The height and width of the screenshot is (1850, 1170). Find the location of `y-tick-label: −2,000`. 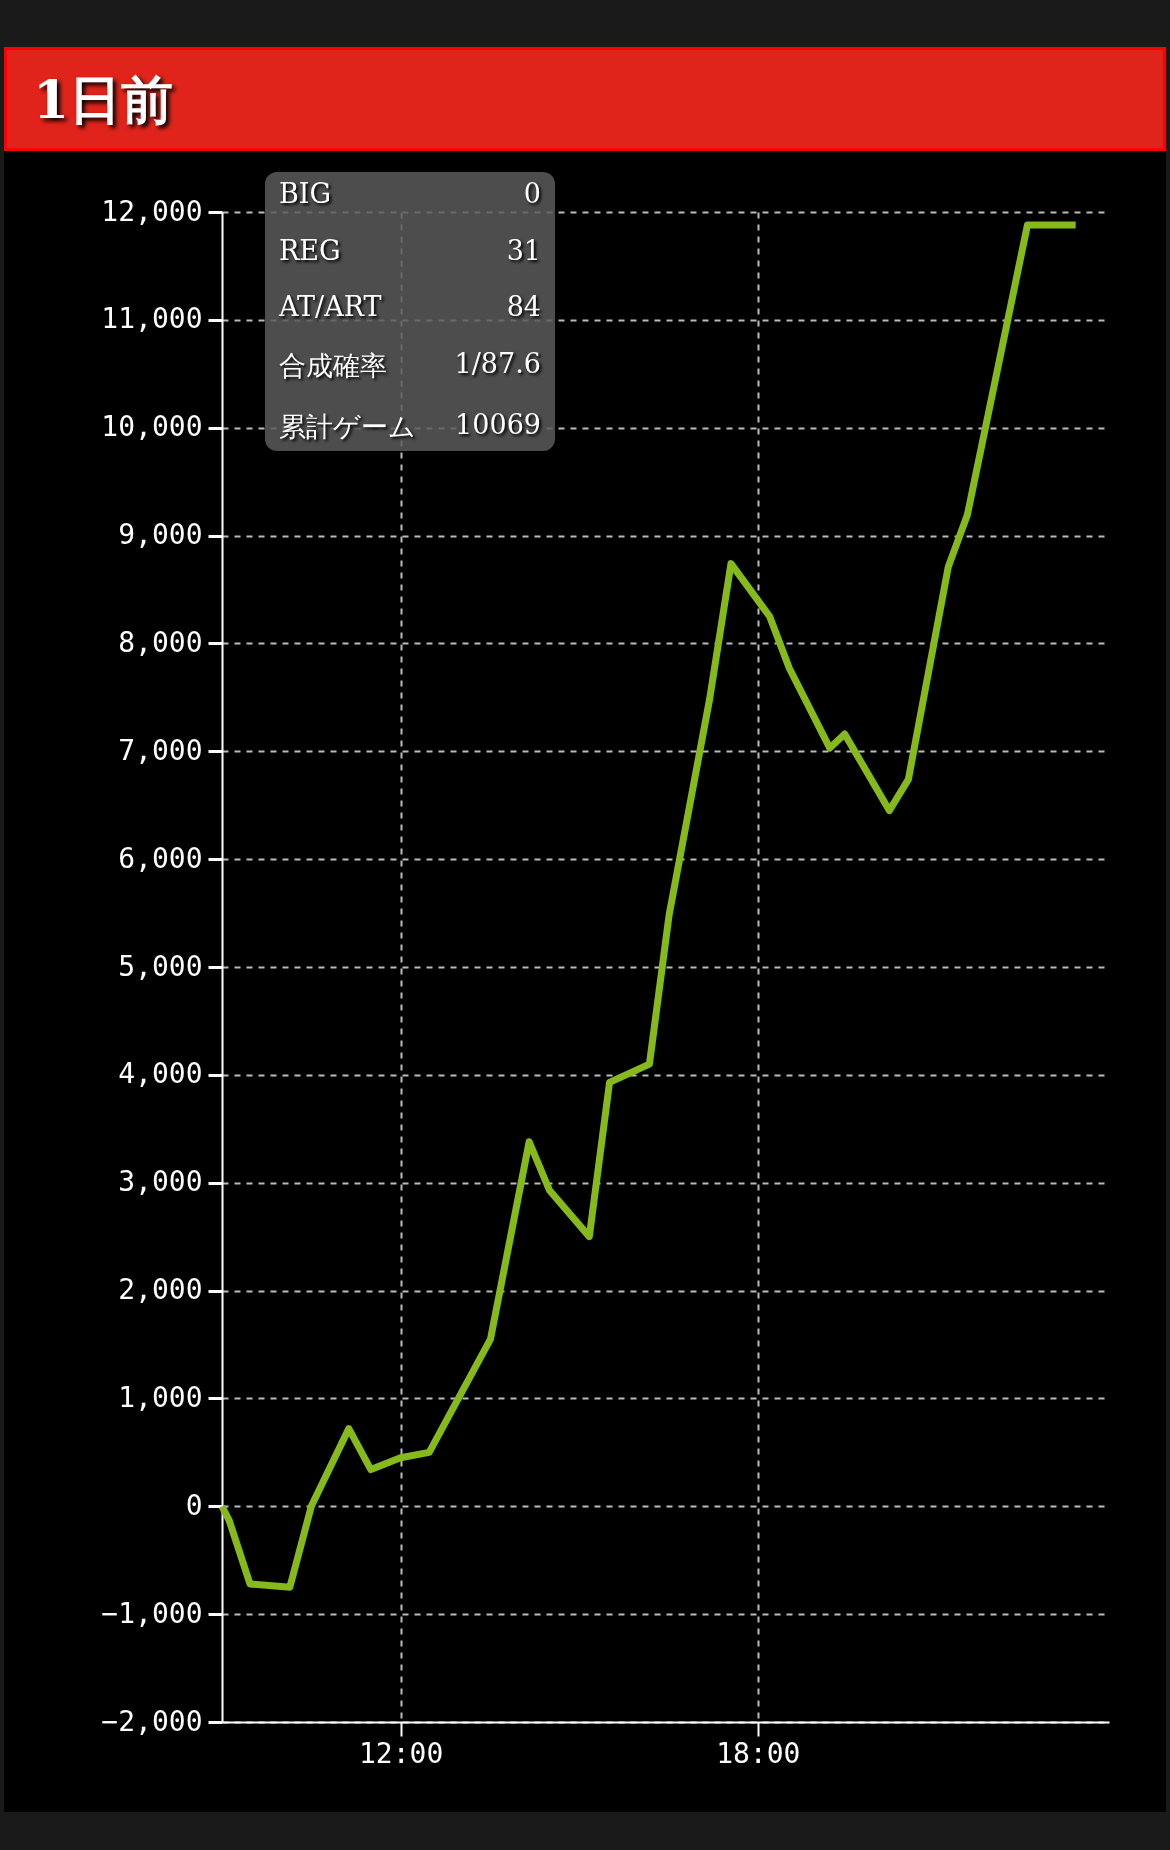

y-tick-label: −2,000 is located at coordinates (152, 1721).